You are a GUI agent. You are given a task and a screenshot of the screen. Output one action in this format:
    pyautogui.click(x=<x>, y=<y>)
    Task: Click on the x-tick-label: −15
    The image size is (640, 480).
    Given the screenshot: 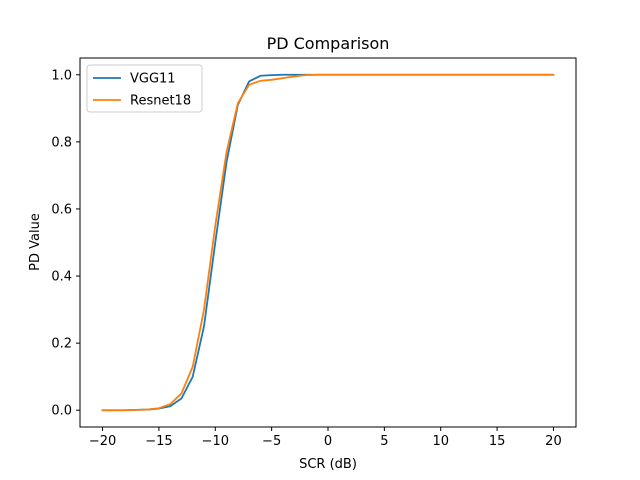 What is the action you would take?
    pyautogui.click(x=158, y=441)
    